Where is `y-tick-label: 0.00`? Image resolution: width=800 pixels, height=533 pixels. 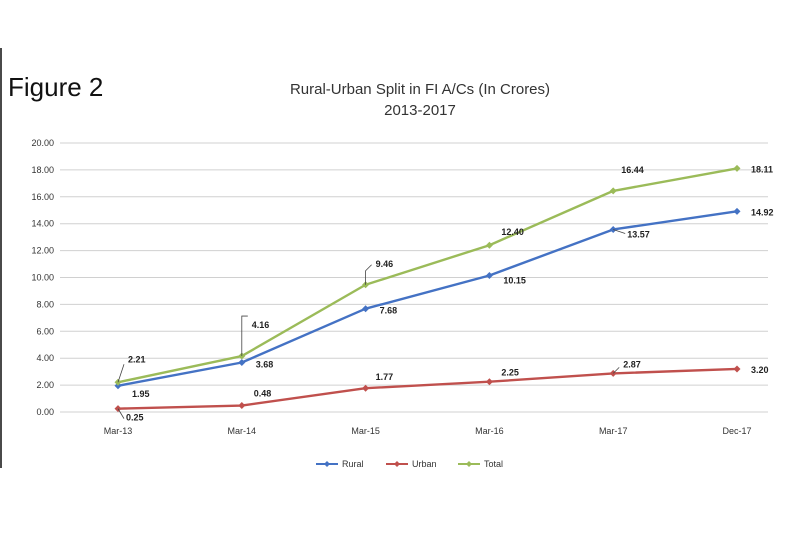 y-tick-label: 0.00 is located at coordinates (45, 412).